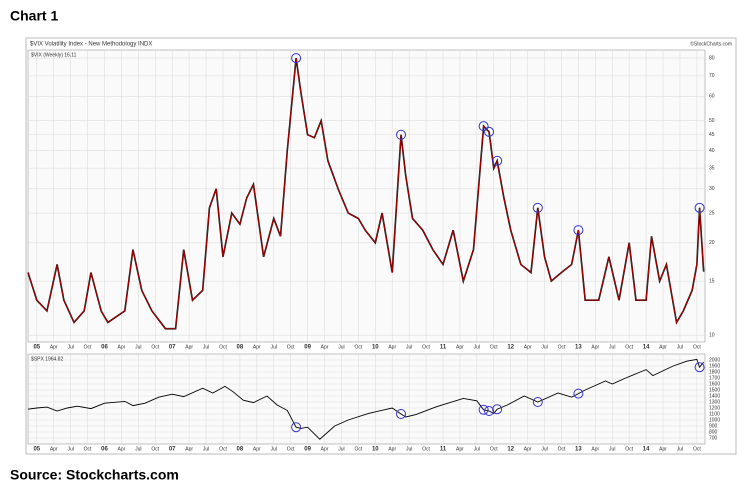 Image resolution: width=750 pixels, height=503 pixels. Describe the element at coordinates (713, 438) in the screenshot. I see `y-tick-label: 700` at that location.